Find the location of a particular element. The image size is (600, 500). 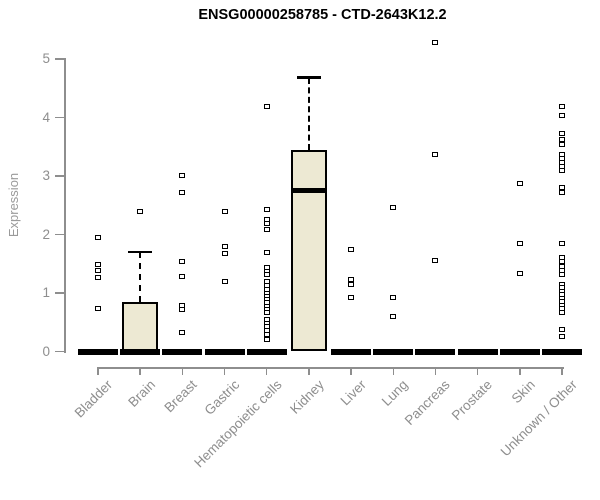

x-axis-line is located at coordinates (330, 368).